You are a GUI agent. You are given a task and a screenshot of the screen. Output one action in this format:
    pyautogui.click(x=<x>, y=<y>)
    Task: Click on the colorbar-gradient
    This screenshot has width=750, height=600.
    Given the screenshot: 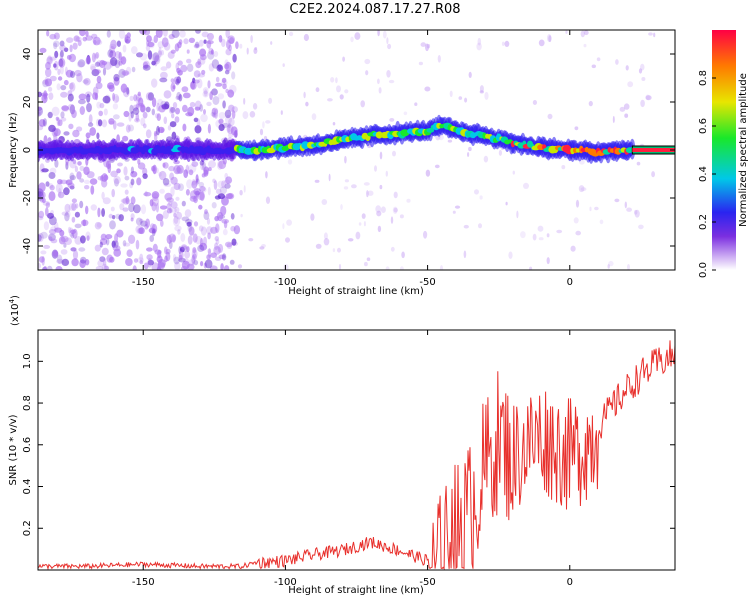 What is the action you would take?
    pyautogui.click(x=724, y=150)
    